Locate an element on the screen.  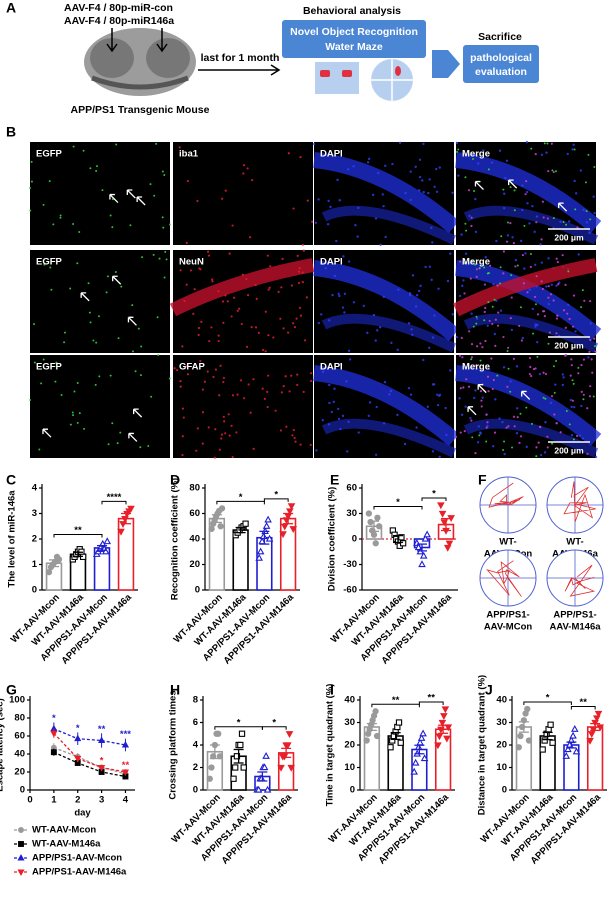
trajectory-label: AAV-MCon is located at coordinates (508, 627).